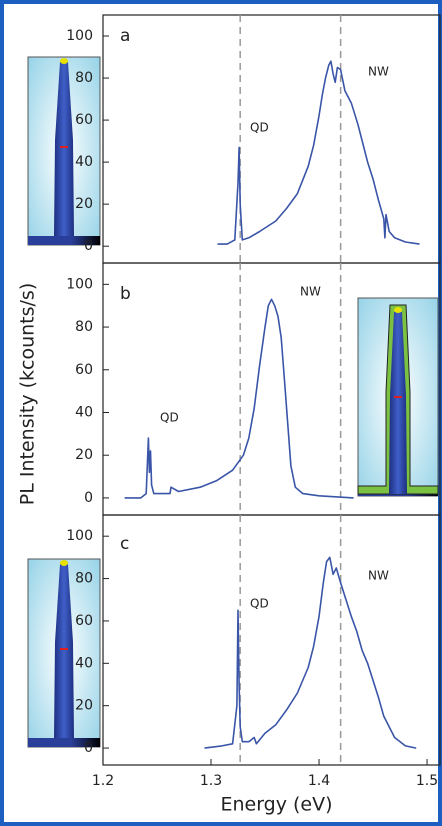  I want to click on inset-c, so click(64, 653).